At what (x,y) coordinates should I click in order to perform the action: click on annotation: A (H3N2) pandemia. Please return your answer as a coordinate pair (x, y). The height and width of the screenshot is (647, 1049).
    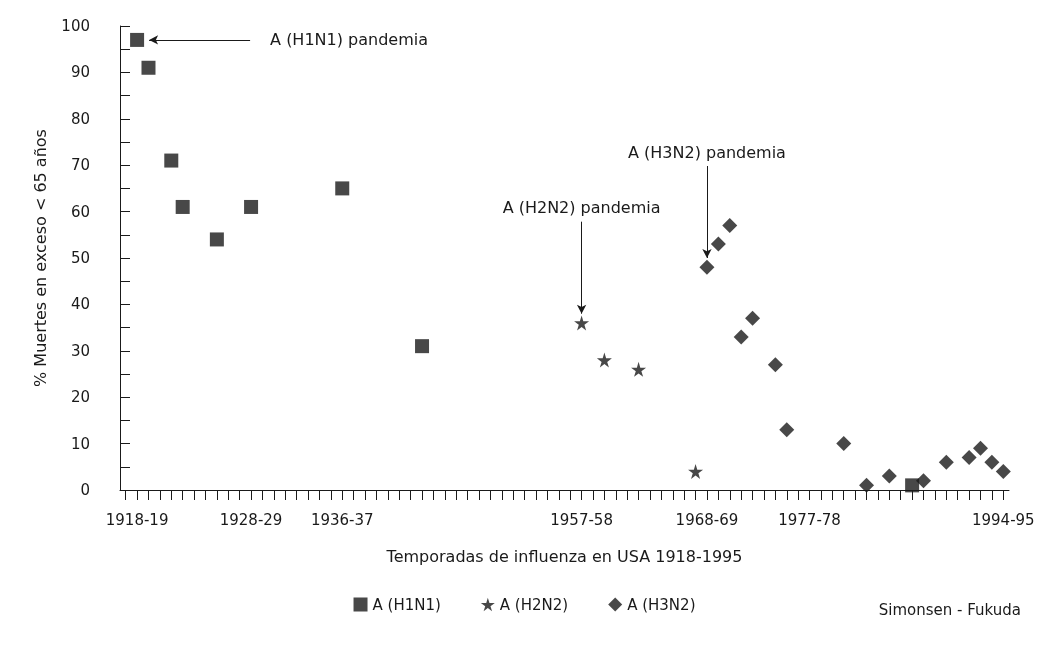
    Looking at the image, I should click on (707, 152).